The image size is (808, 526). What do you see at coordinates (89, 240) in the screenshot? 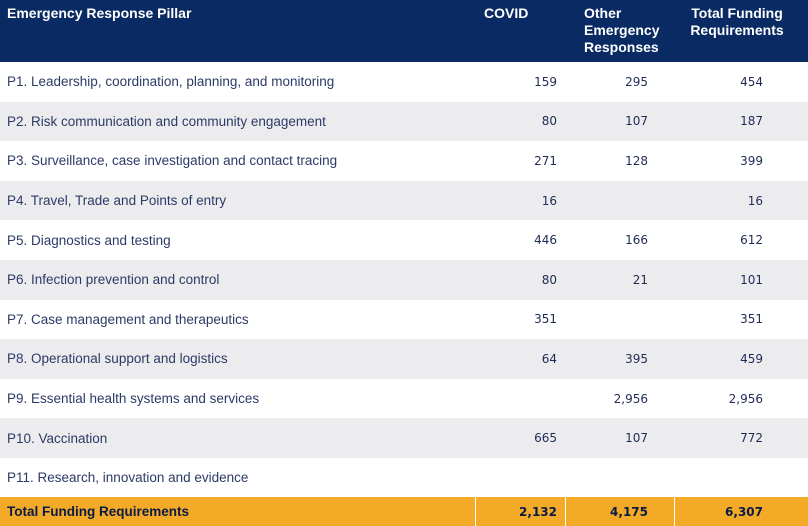
I see `row-pillar-cell: P5. Diagnostics and testing` at bounding box center [89, 240].